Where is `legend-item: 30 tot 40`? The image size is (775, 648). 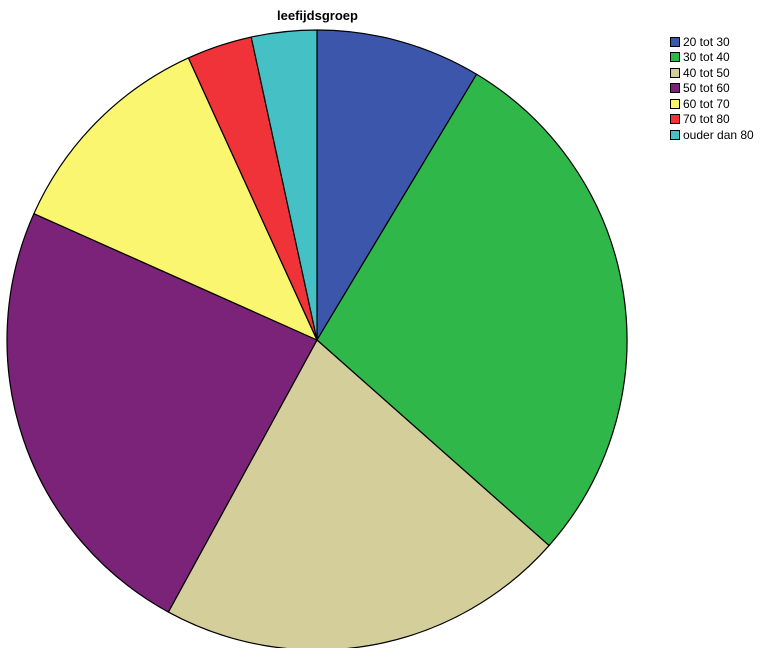
legend-item: 30 tot 40 is located at coordinates (712, 58).